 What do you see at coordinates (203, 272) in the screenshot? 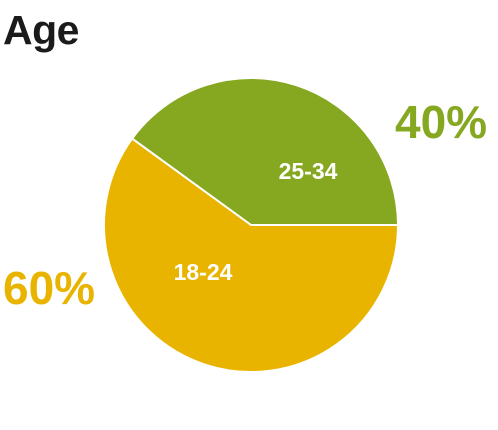
I see `slice-label-18-24: 18-24` at bounding box center [203, 272].